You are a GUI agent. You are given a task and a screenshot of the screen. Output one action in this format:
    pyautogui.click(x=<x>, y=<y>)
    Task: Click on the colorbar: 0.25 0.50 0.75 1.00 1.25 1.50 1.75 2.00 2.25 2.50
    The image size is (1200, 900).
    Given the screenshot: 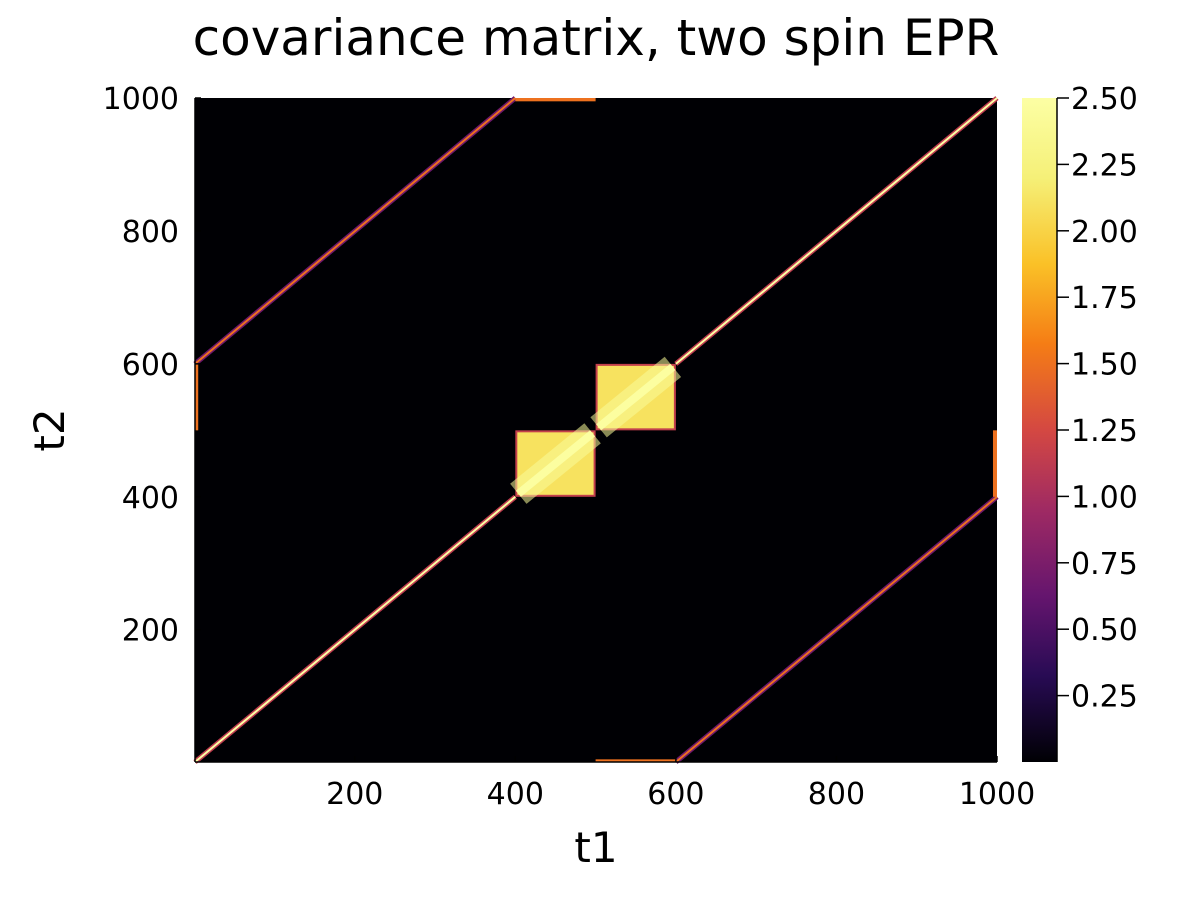 What is the action you would take?
    pyautogui.click(x=1080, y=422)
    